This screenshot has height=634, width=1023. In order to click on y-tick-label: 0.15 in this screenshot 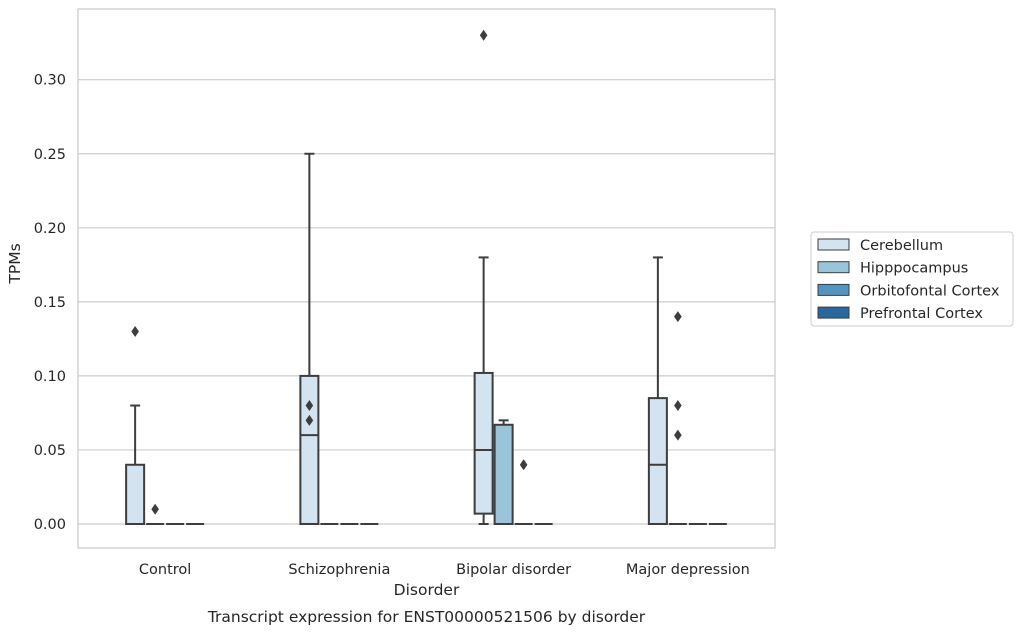, I will do `click(50, 303)`.